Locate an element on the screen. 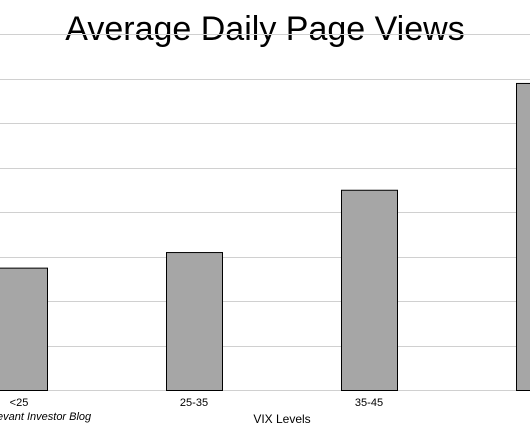 The image size is (530, 442). x-tick-label: 25-35 is located at coordinates (194, 403).